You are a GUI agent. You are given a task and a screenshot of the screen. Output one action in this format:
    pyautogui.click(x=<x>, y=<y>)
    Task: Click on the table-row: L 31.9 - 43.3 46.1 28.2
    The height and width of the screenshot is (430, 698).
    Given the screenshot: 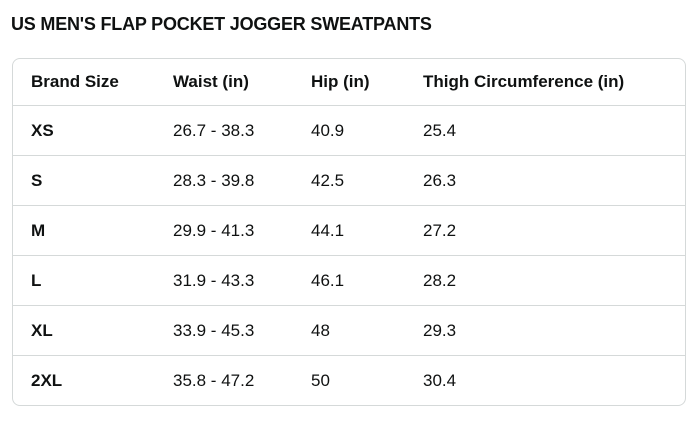 What is the action you would take?
    pyautogui.click(x=349, y=280)
    